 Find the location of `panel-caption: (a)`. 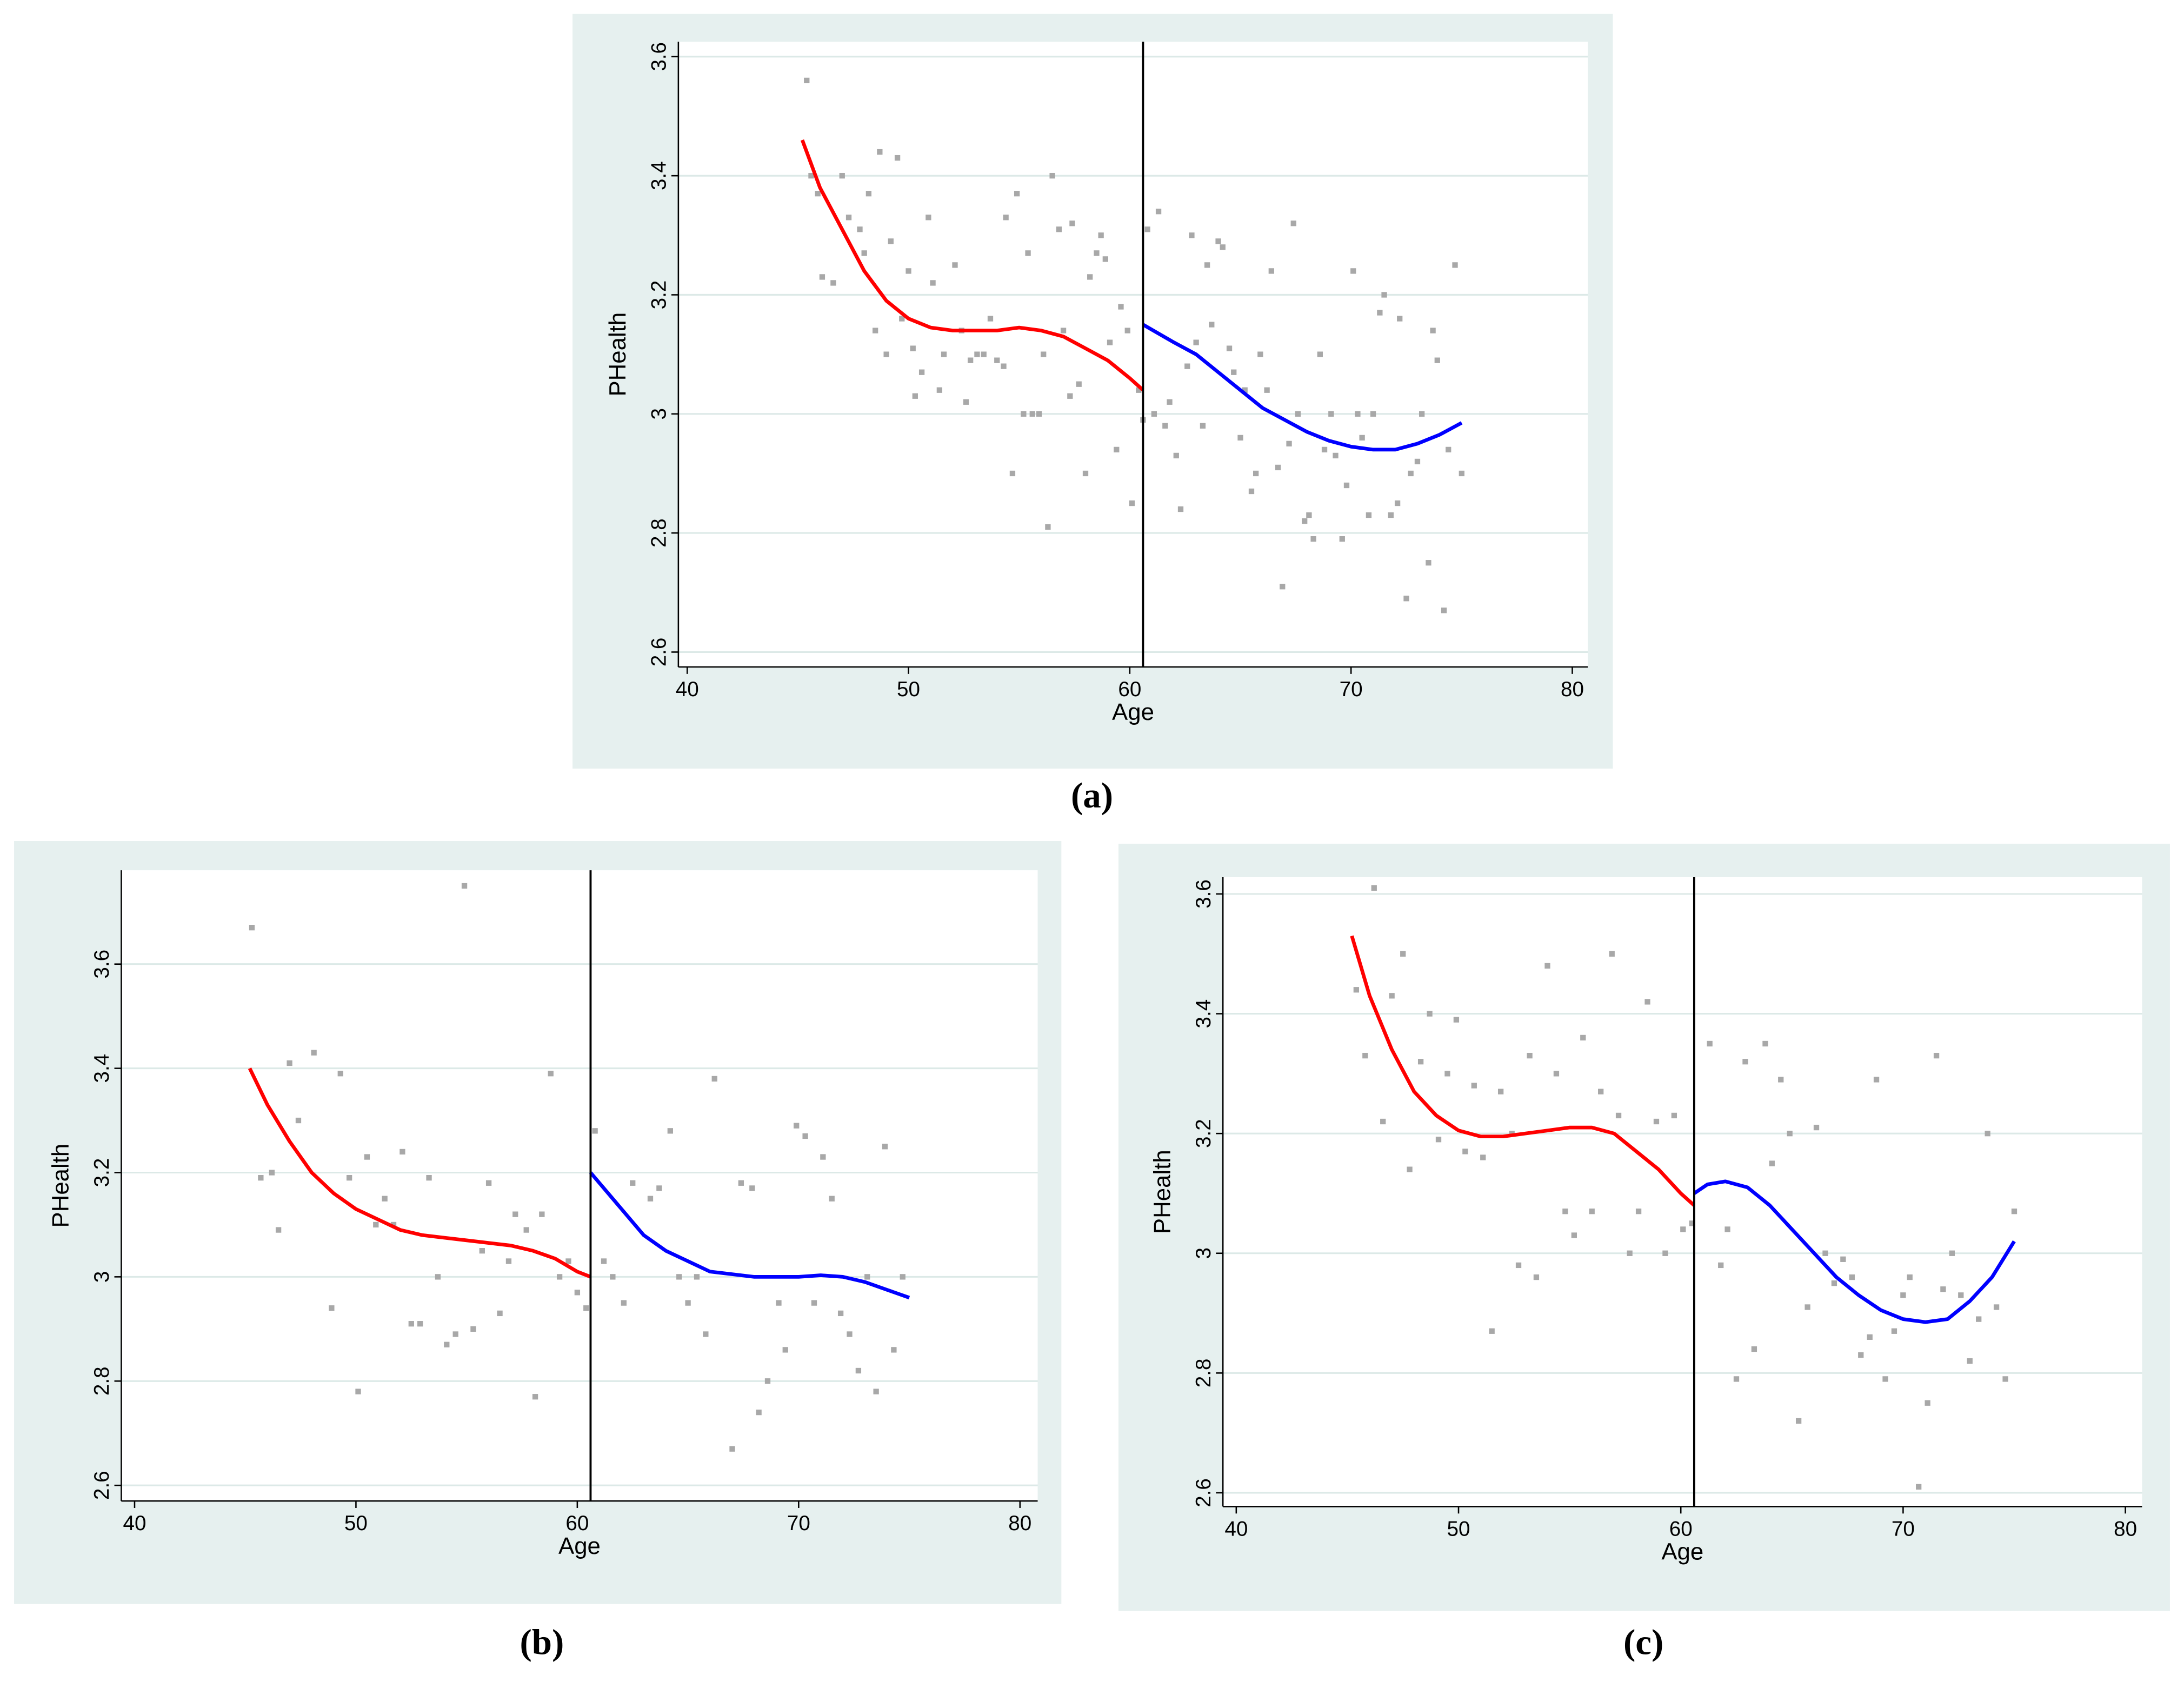

panel-caption: (a) is located at coordinates (1092, 796).